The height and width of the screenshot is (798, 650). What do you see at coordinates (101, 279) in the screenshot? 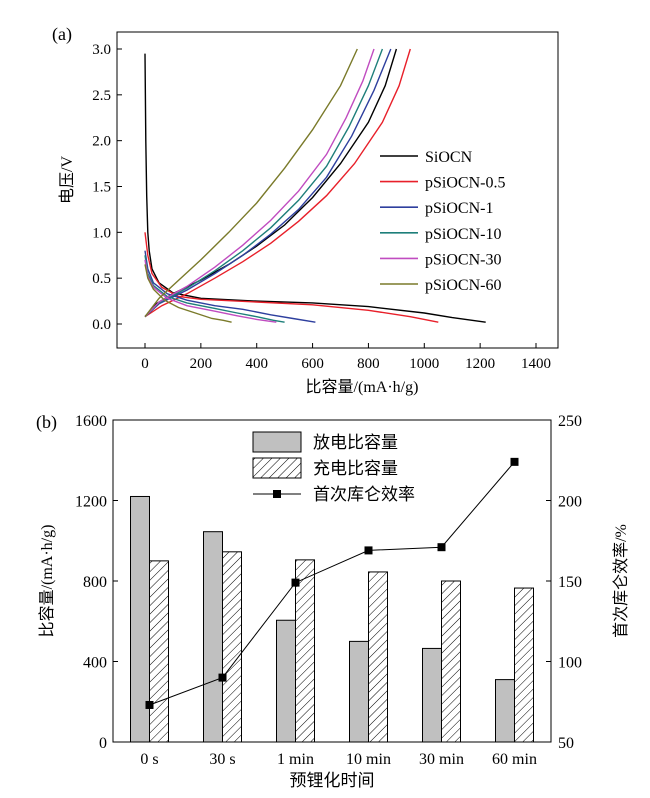
I see `panel-a-y-tick-label: 0.5` at bounding box center [101, 279].